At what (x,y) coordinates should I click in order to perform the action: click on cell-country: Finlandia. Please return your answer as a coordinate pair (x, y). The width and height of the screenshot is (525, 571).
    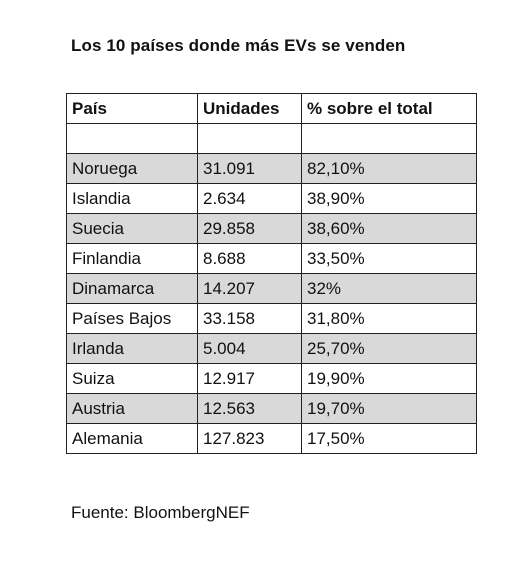
    Looking at the image, I should click on (132, 258).